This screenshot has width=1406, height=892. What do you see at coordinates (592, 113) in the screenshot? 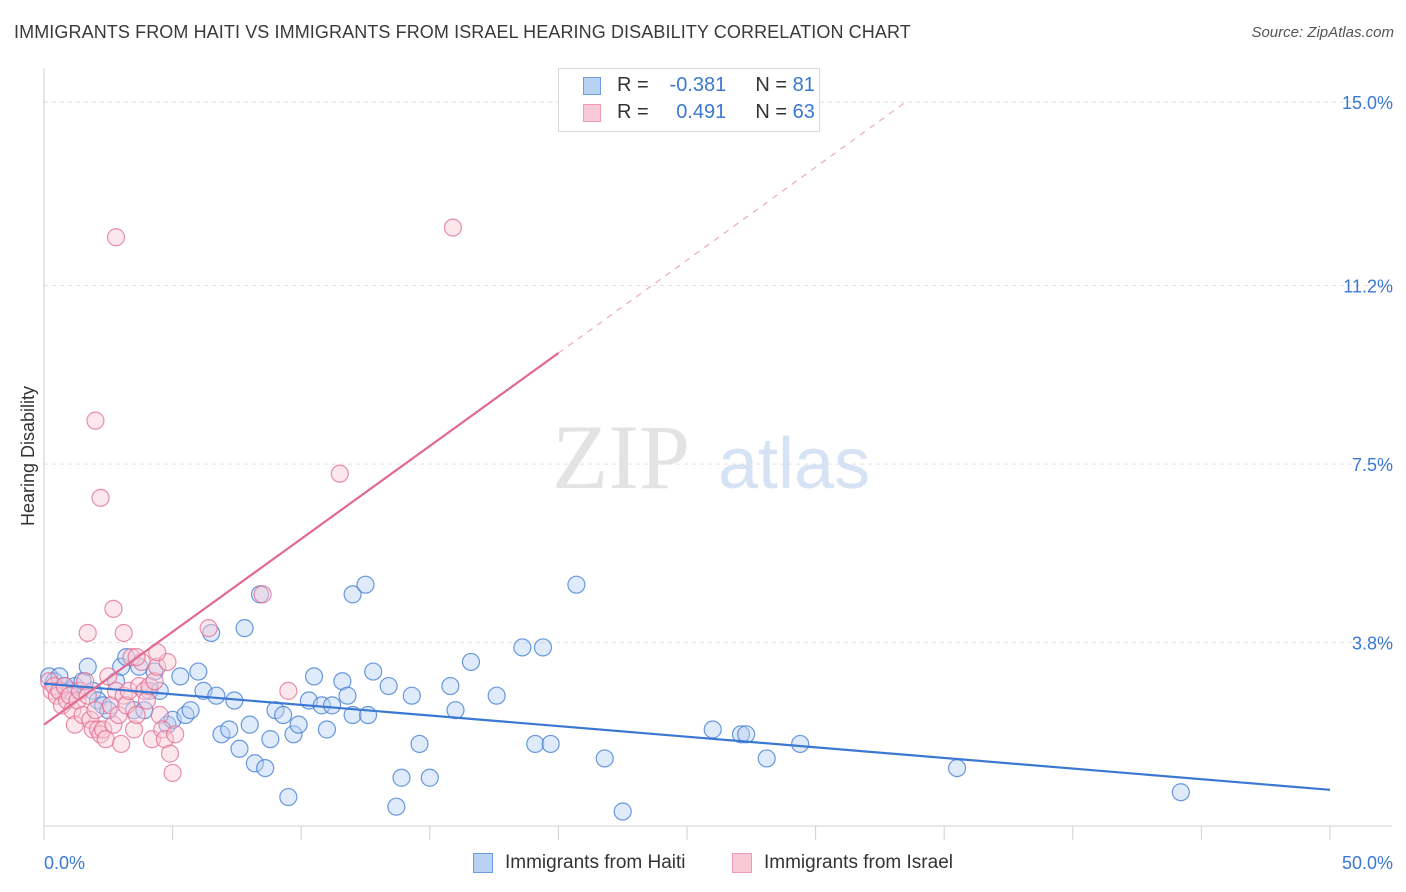
I see `legend-swatch-israel` at bounding box center [592, 113].